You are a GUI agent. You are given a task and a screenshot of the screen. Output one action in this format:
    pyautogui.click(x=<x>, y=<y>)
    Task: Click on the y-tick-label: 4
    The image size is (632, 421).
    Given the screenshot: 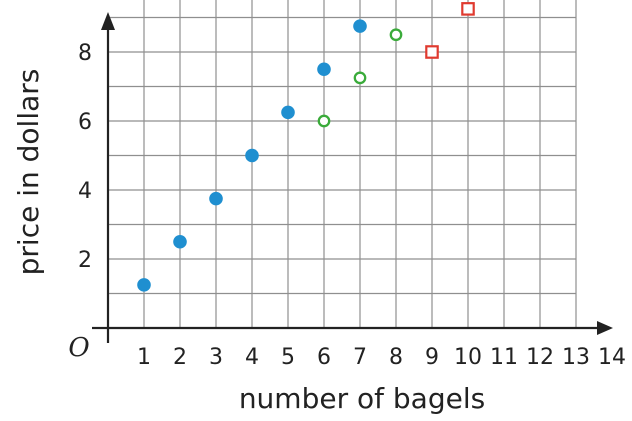 What is the action you would take?
    pyautogui.click(x=85, y=191)
    